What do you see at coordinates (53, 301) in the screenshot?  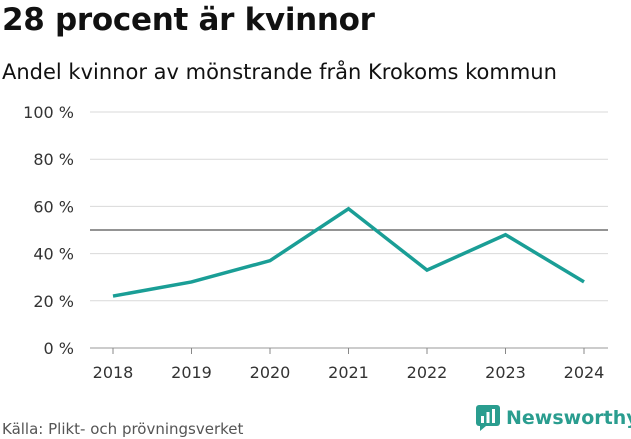 I see `y-tick-label-20: 20 %` at bounding box center [53, 301].